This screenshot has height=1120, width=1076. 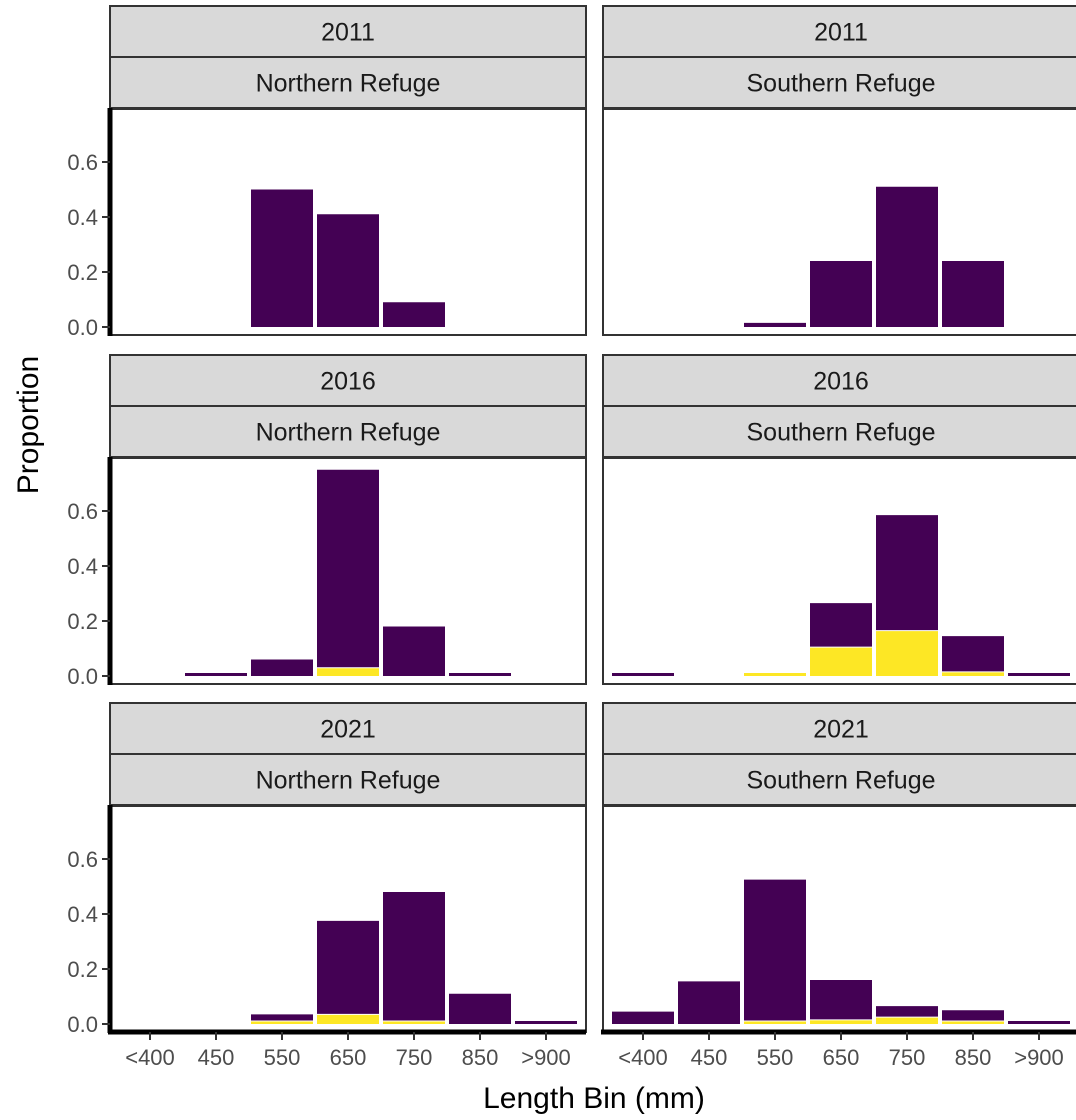 I want to click on y-axis-row-2: 0.0 0.2 0.4 0.6, so click(x=90, y=921).